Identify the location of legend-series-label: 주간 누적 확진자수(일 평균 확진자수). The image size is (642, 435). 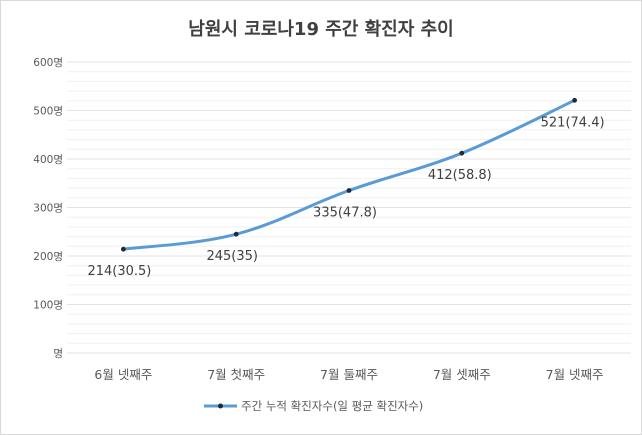
(332, 406).